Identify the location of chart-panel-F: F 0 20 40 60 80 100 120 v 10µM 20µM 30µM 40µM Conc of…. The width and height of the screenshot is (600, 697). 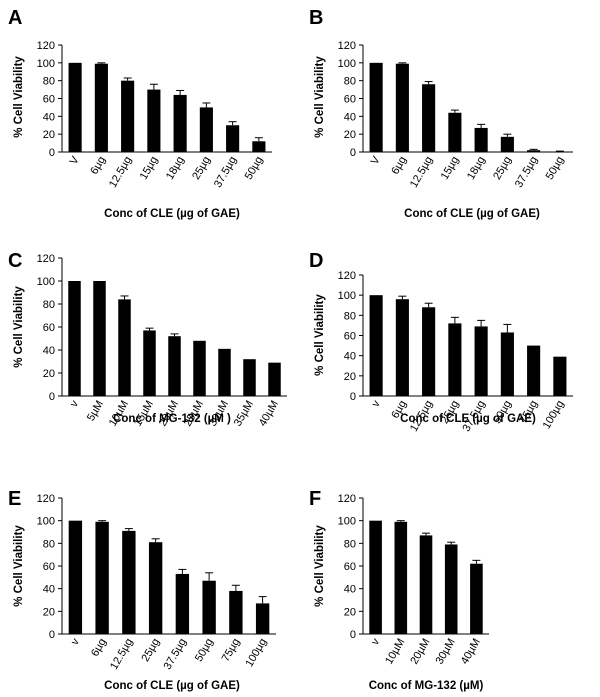
(399, 590).